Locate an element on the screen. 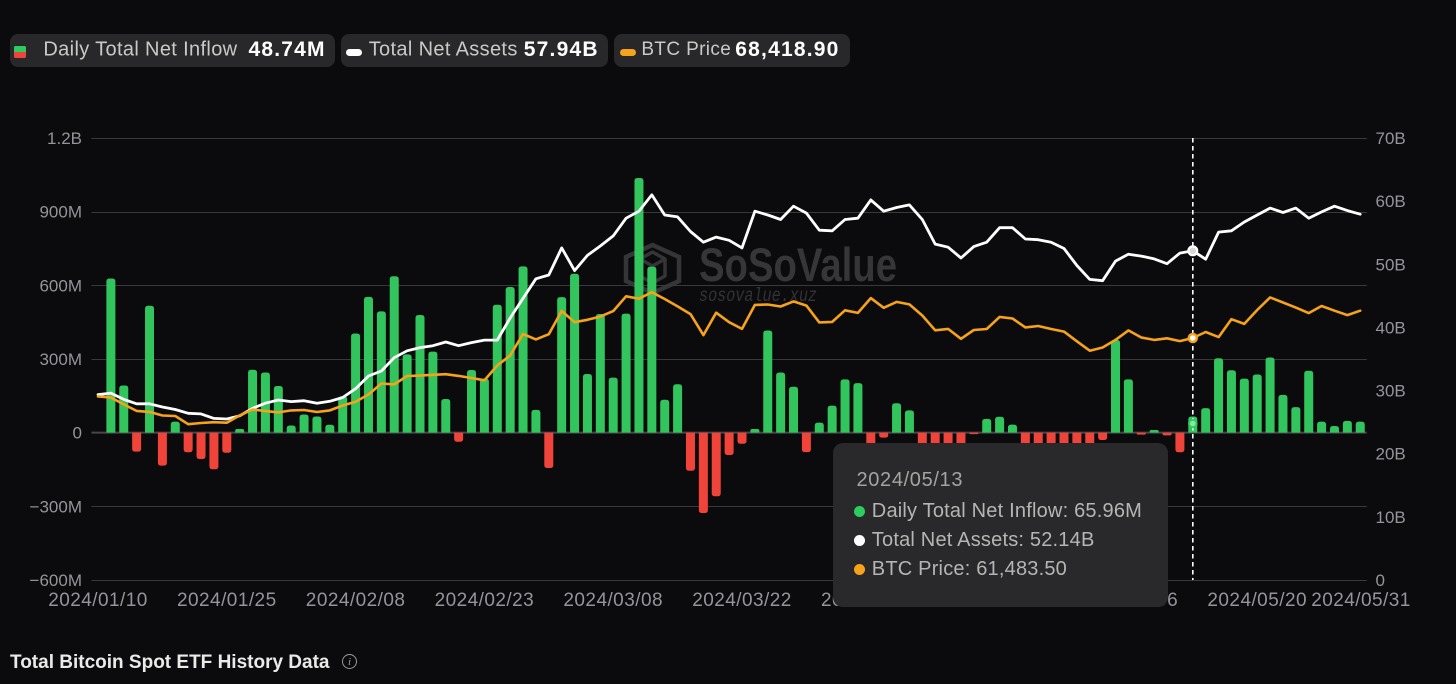  svg-text: 2024/01/25 is located at coordinates (227, 600).